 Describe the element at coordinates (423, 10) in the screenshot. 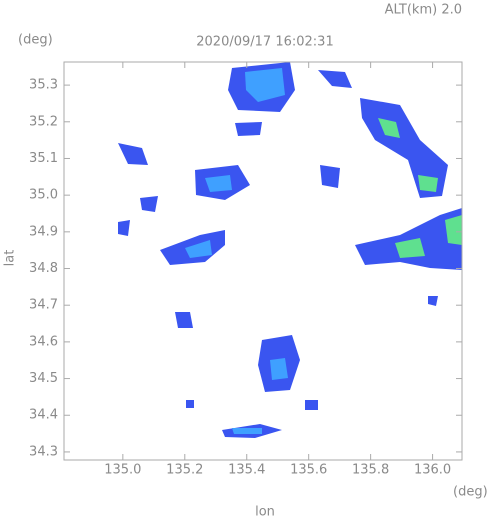

I see `altitude-label: ALT(km) 2.0` at that location.